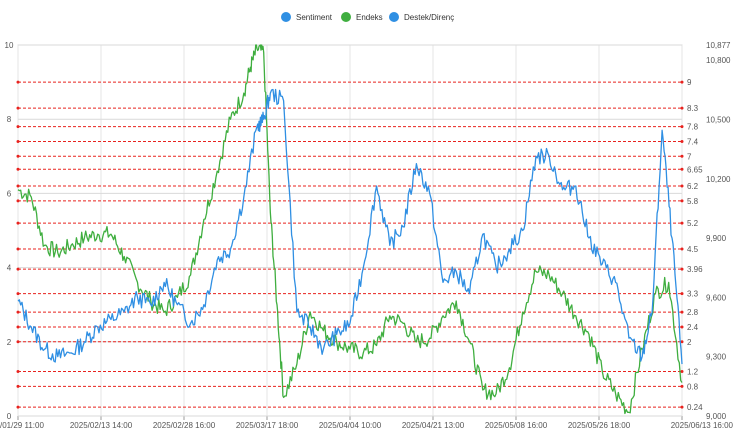 The width and height of the screenshot is (735, 431). I want to click on legend: Sentiment Endeks Destek/Direnç, so click(367, 17).